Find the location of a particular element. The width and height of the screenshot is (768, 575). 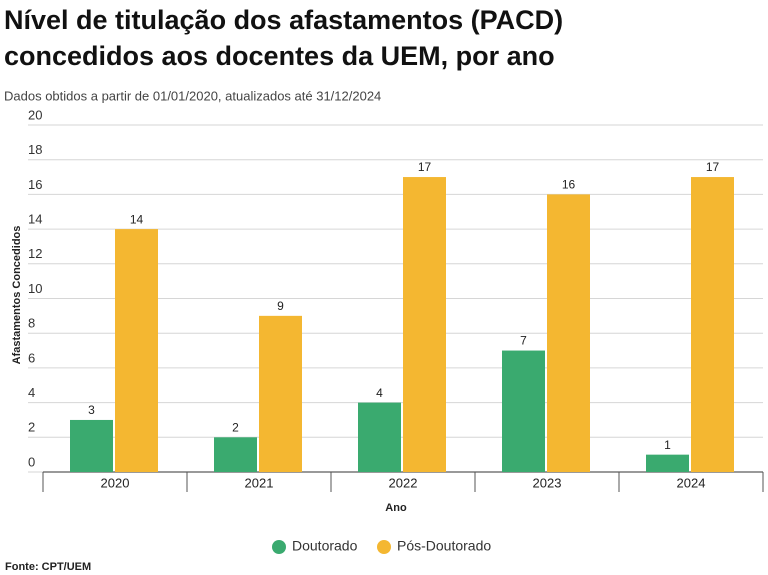

y-tick-label: 20 is located at coordinates (35, 114).